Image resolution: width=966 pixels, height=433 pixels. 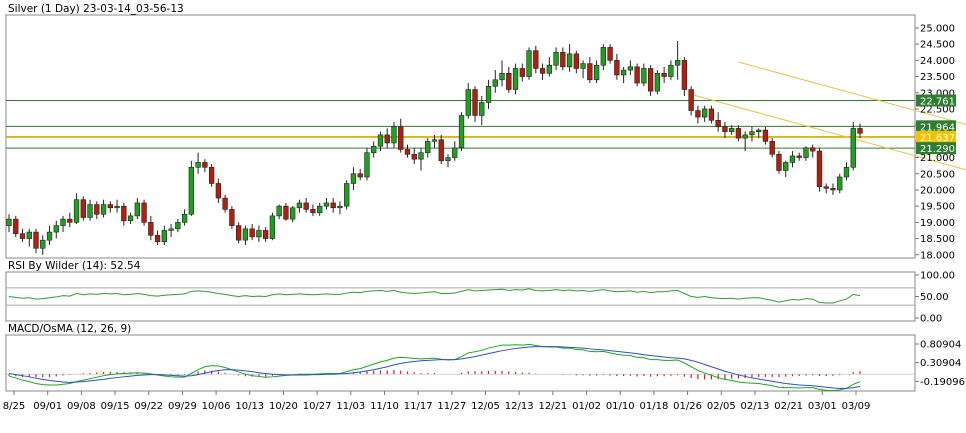 What do you see at coordinates (96, 9) in the screenshot?
I see `price-panel-title: Silver (1 Day) 23-03-14_03-56-13` at bounding box center [96, 9].